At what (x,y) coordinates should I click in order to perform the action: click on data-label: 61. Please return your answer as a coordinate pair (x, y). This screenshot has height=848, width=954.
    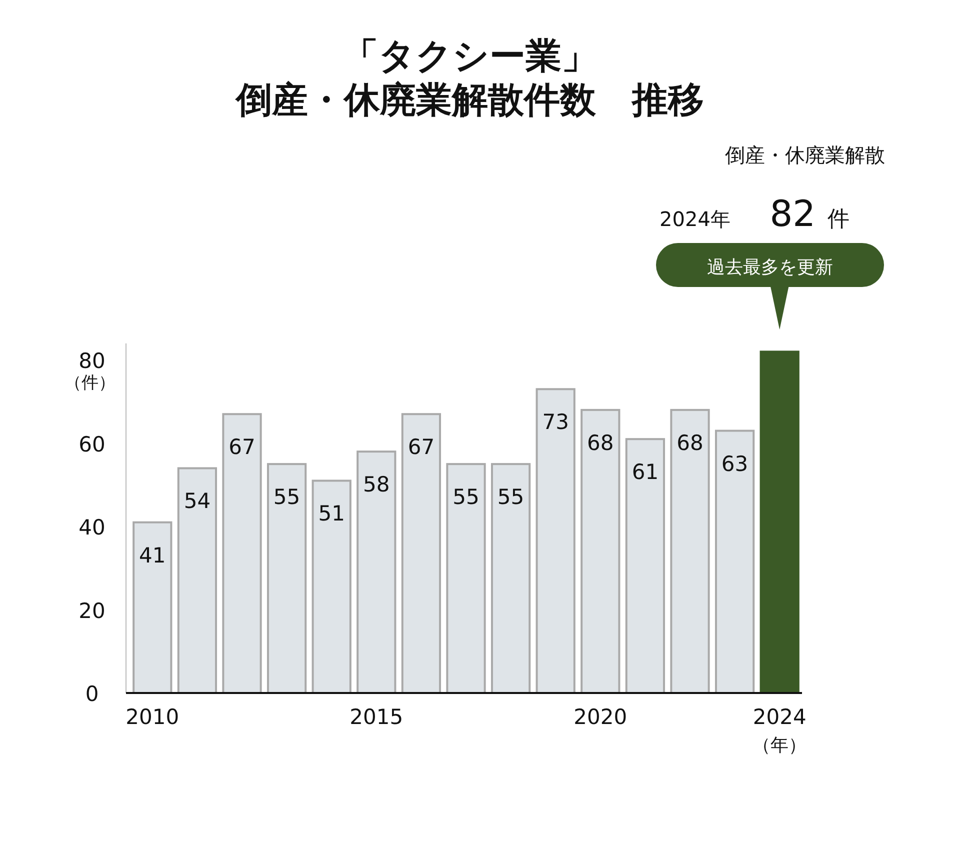
    Looking at the image, I should click on (645, 472).